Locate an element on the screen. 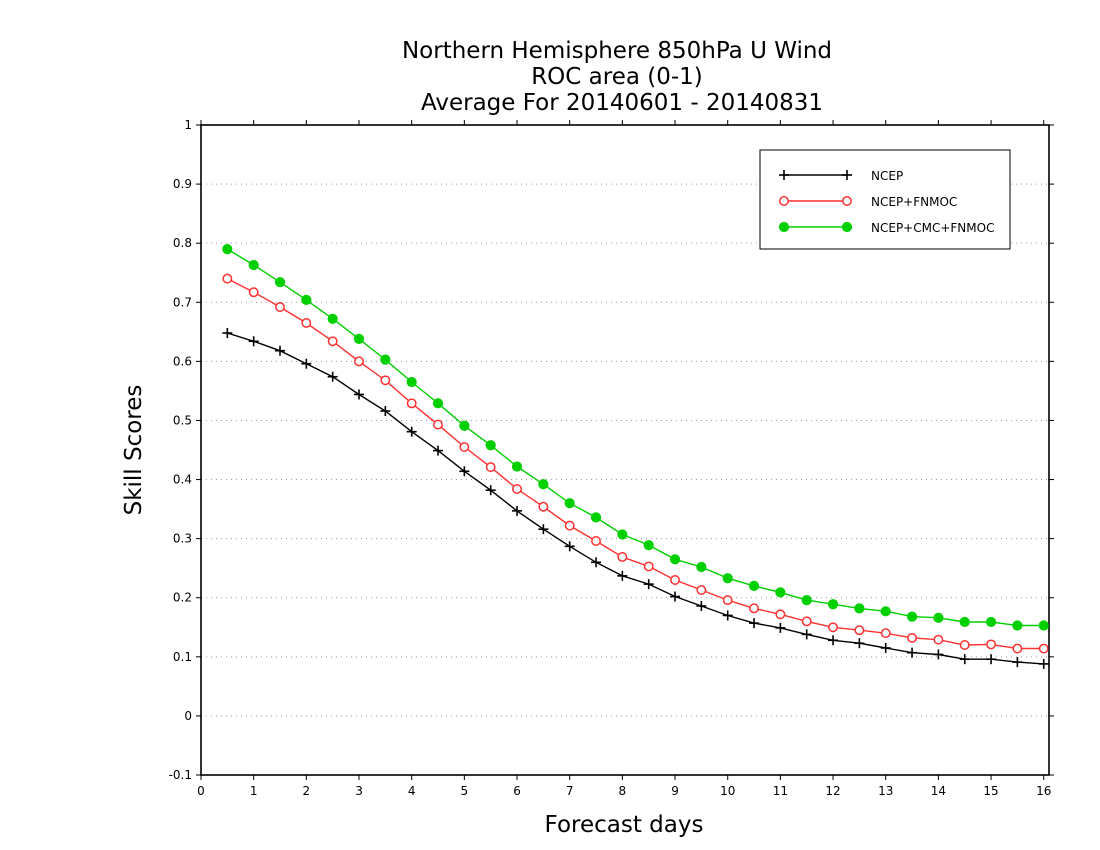 The height and width of the screenshot is (850, 1100). y-axis-label: Skill Scores is located at coordinates (134, 450).